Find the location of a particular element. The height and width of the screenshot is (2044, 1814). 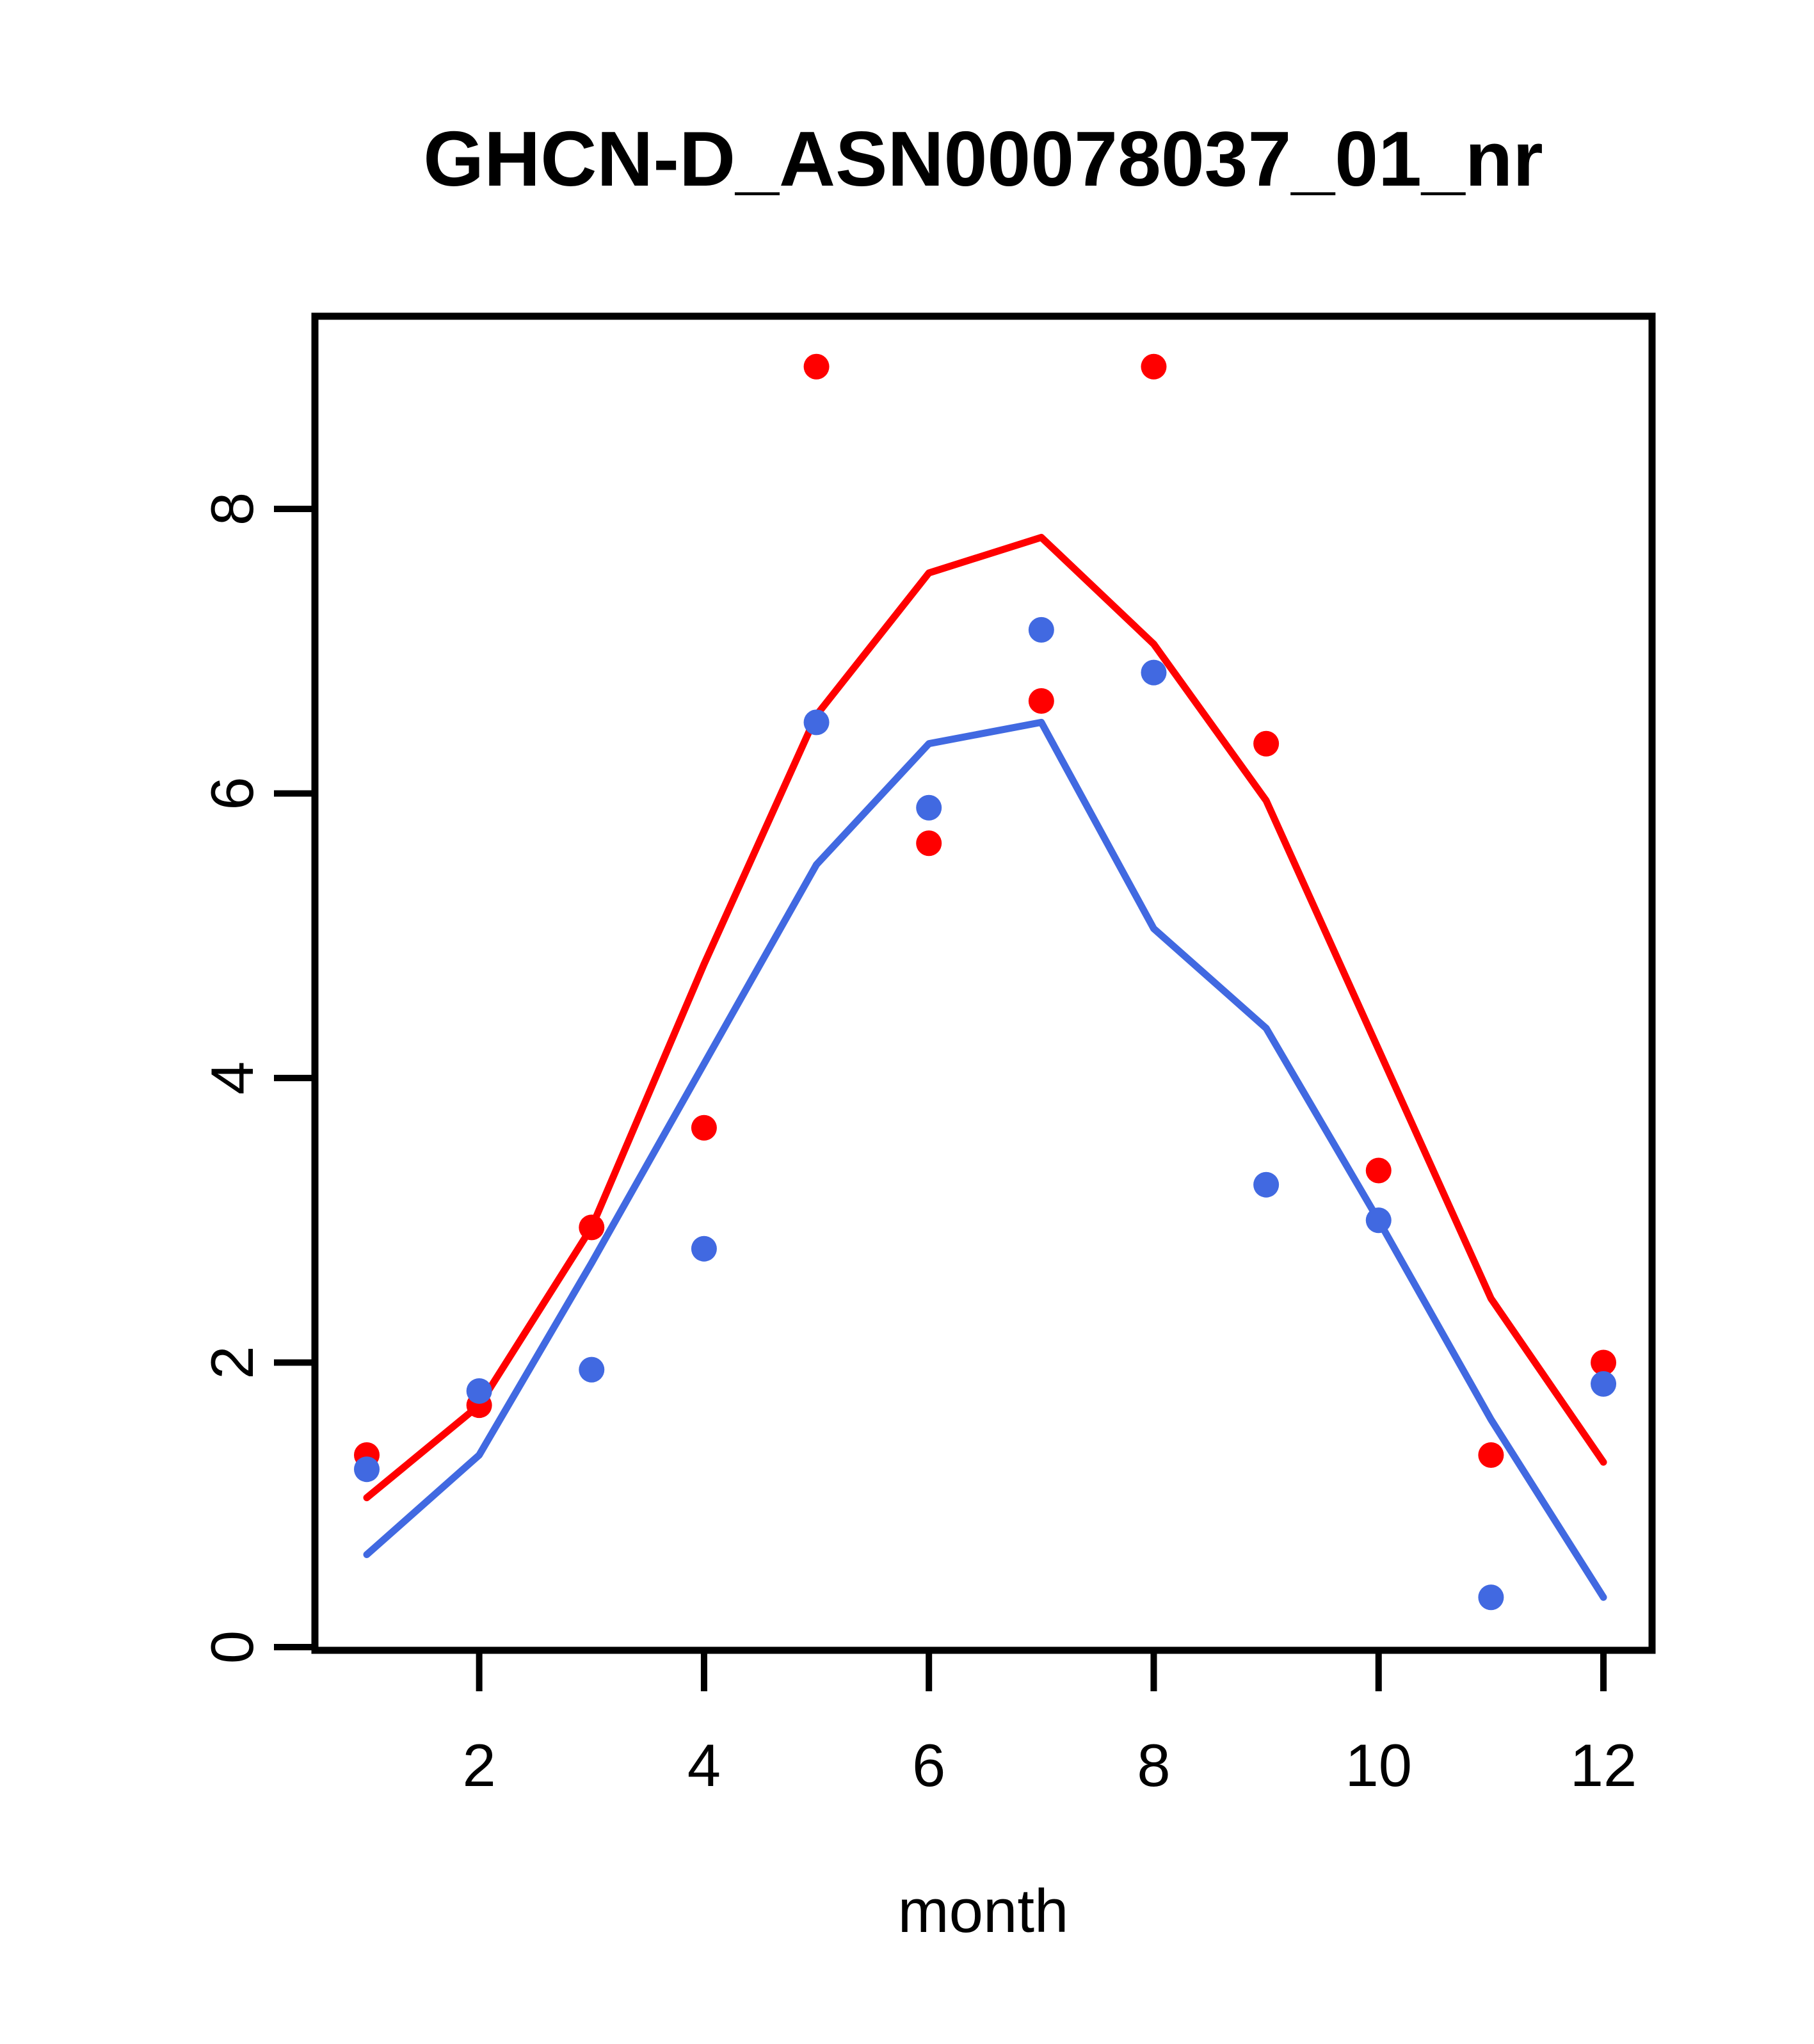

x-tick-label: 6 is located at coordinates (928, 1765).